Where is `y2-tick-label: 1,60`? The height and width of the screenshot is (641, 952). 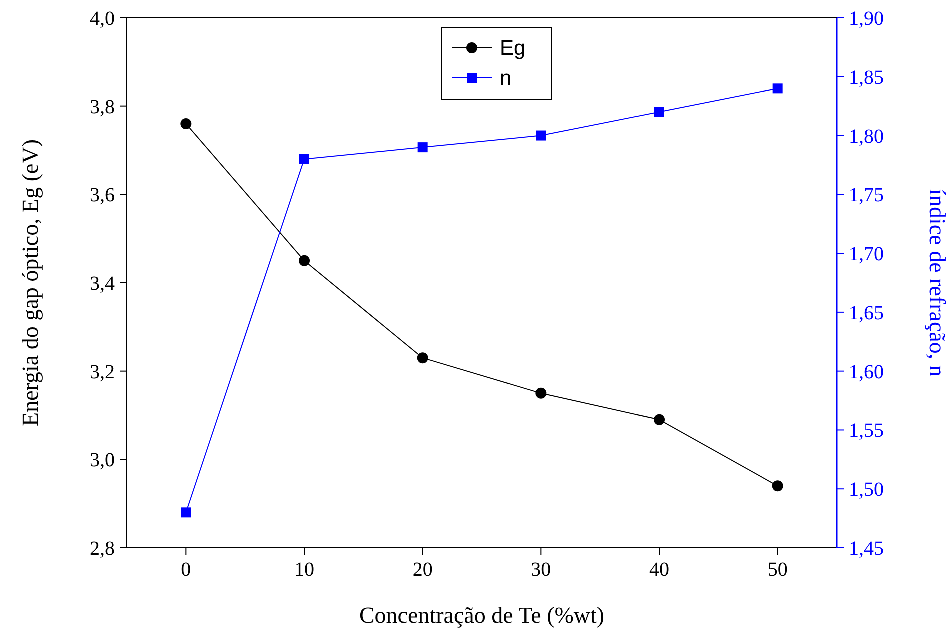 y2-tick-label: 1,60 is located at coordinates (866, 372).